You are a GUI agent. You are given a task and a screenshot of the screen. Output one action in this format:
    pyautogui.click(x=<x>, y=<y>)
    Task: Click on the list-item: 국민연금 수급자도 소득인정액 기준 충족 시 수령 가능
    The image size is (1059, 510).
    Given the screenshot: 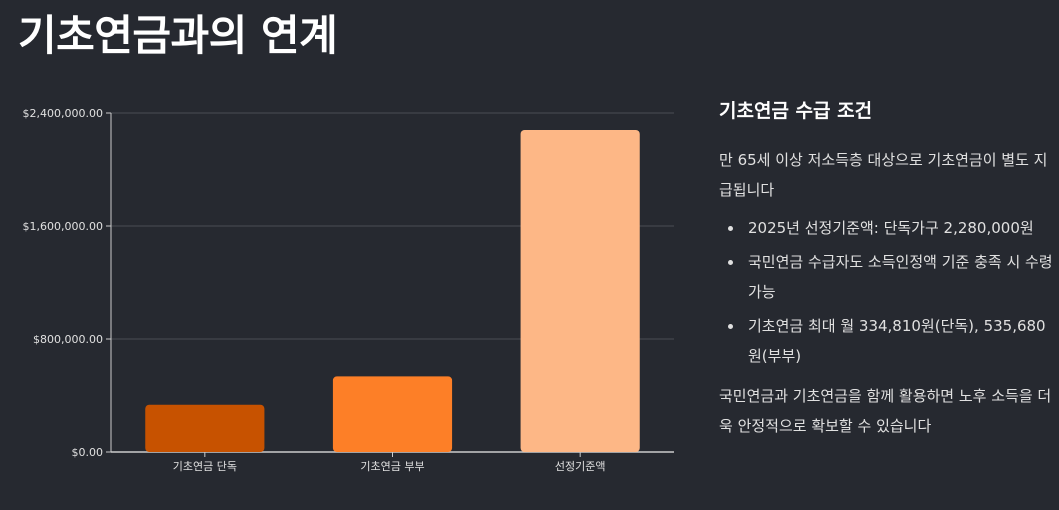 What is the action you would take?
    pyautogui.click(x=889, y=277)
    